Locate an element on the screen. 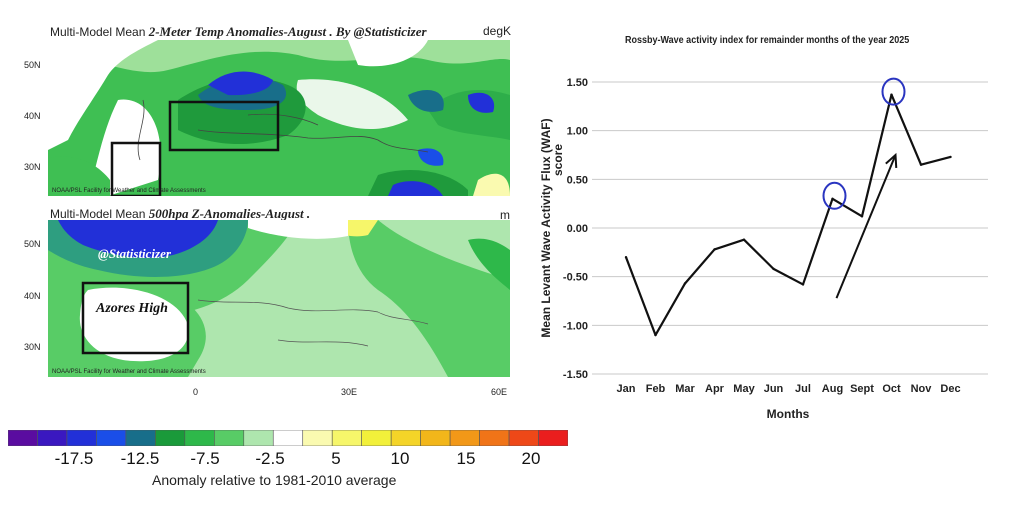 The height and width of the screenshot is (516, 1024). colorbar is located at coordinates (288, 438).